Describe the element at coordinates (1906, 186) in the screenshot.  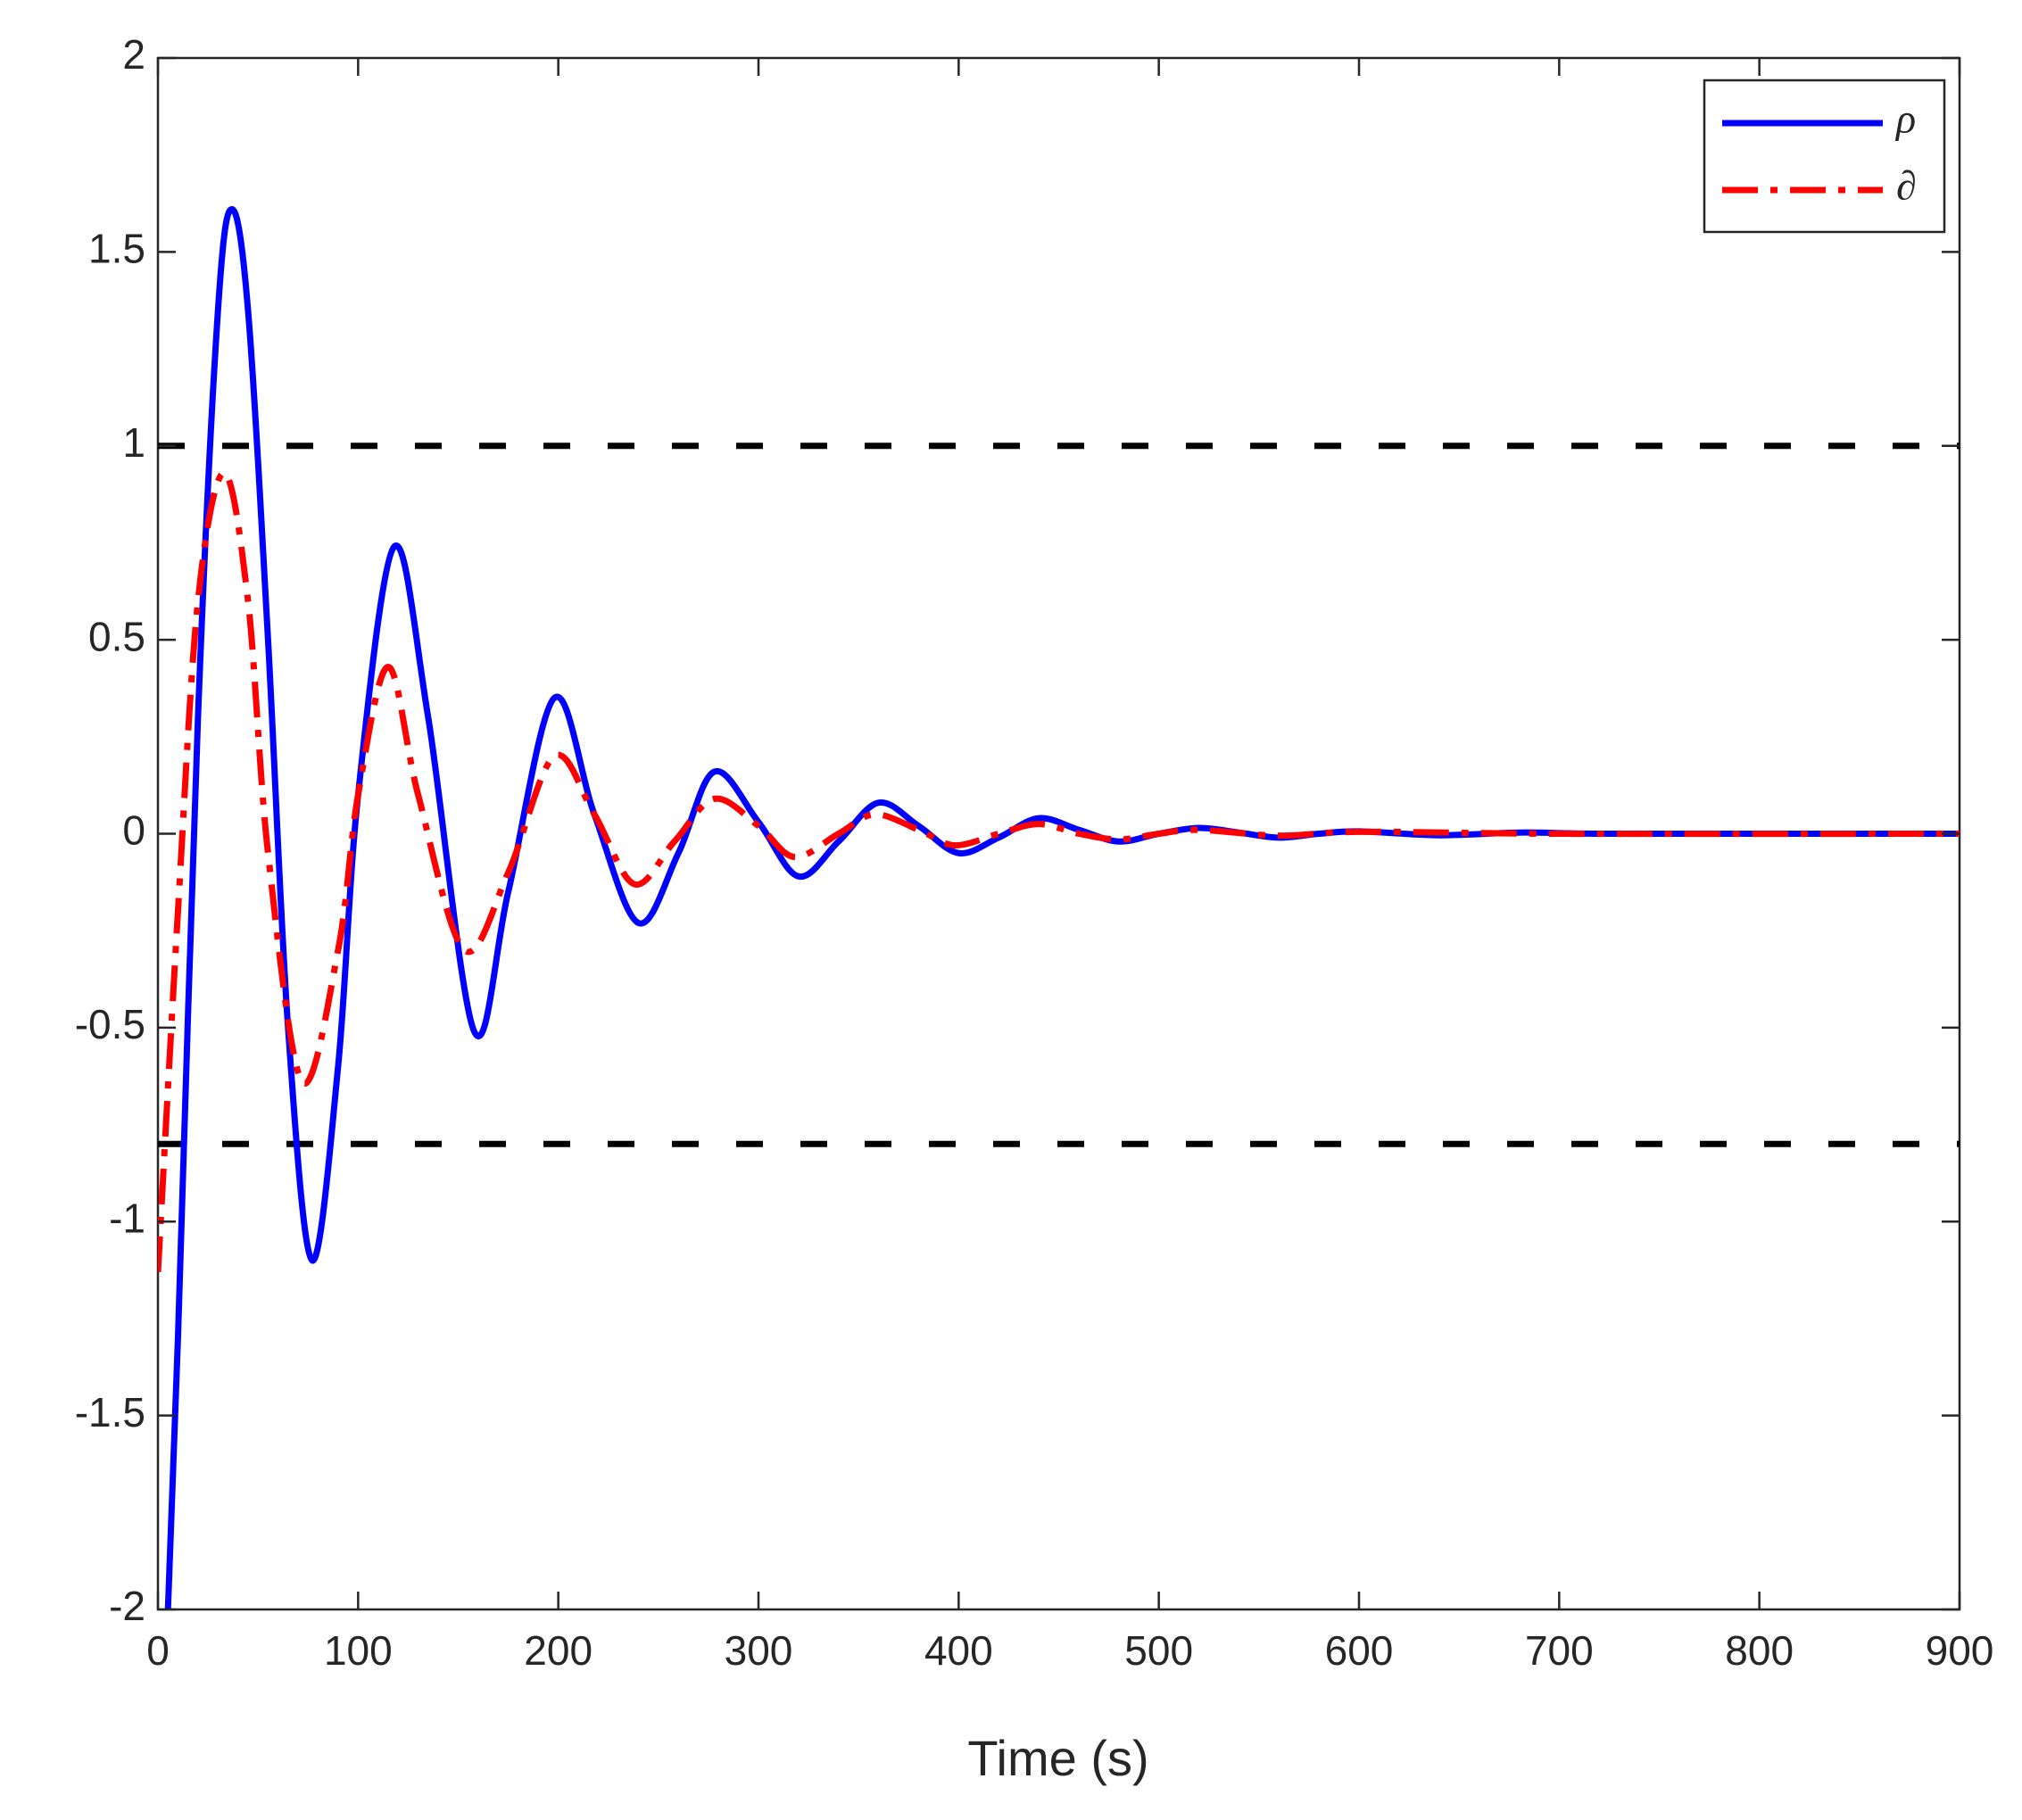
I see `legend-label: ∂` at that location.